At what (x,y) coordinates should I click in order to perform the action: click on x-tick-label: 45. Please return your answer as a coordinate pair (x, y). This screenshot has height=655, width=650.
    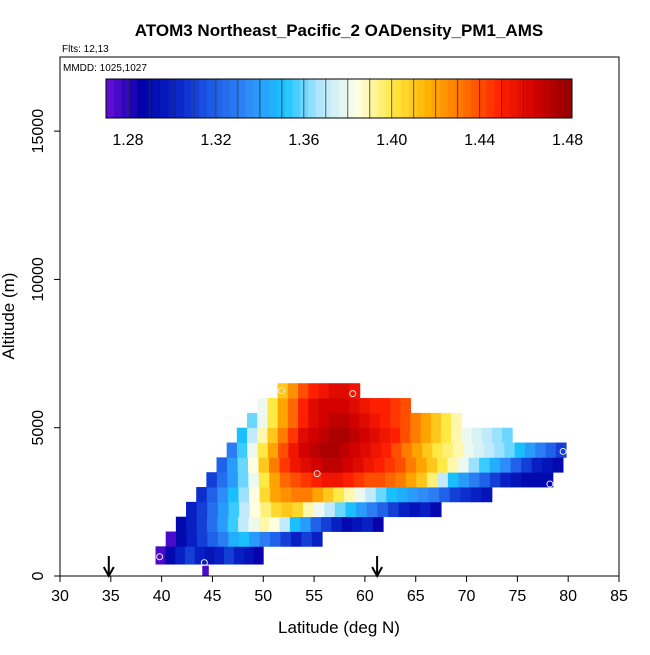
    Looking at the image, I should click on (213, 596).